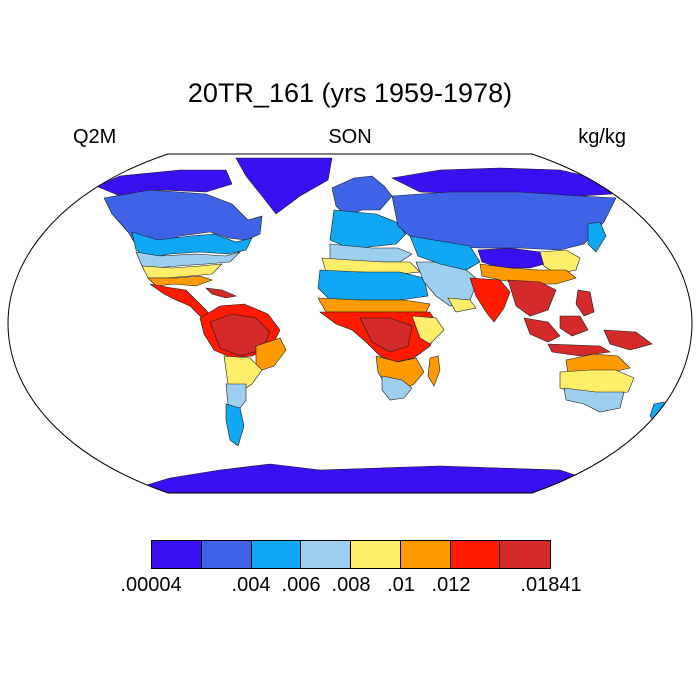 The width and height of the screenshot is (700, 700). I want to click on region-caribbean, so click(221, 293).